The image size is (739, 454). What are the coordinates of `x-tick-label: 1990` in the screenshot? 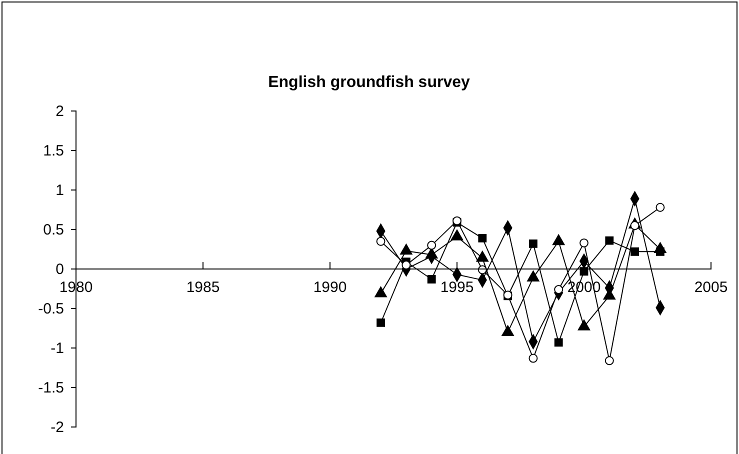 It's located at (330, 287).